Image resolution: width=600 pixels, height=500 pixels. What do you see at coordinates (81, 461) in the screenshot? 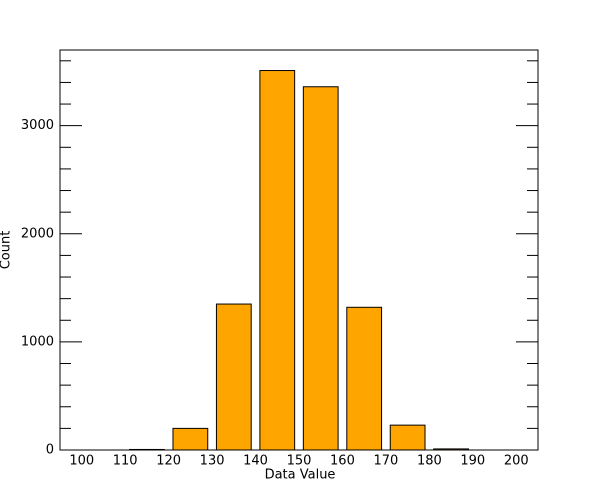
I see `x-tick-label: 100` at bounding box center [81, 461].